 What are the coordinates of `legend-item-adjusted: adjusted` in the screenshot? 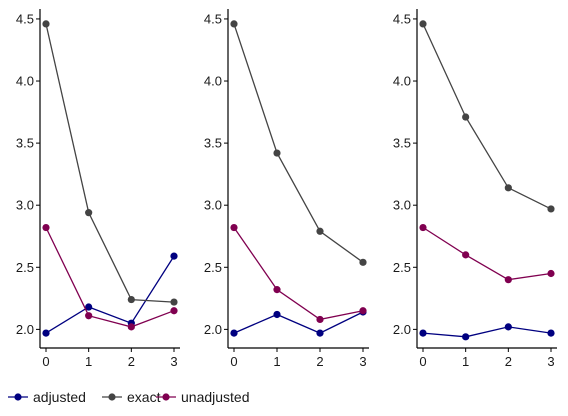 It's located at (47, 397).